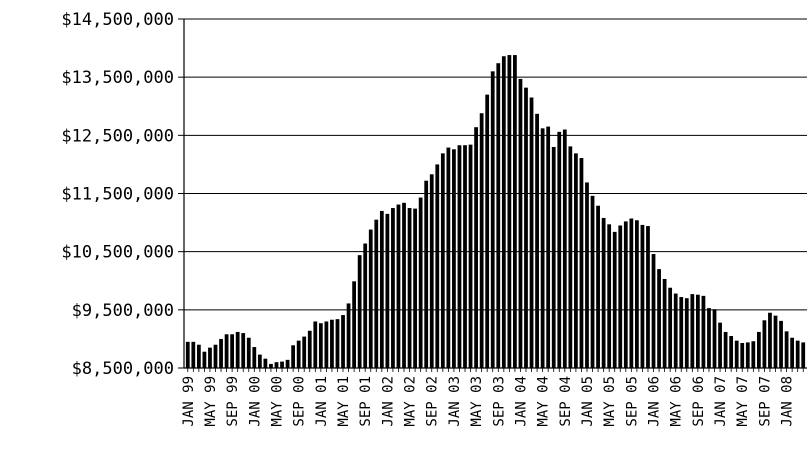 This screenshot has height=474, width=809. I want to click on x-tick-label: MAY 01, so click(344, 401).